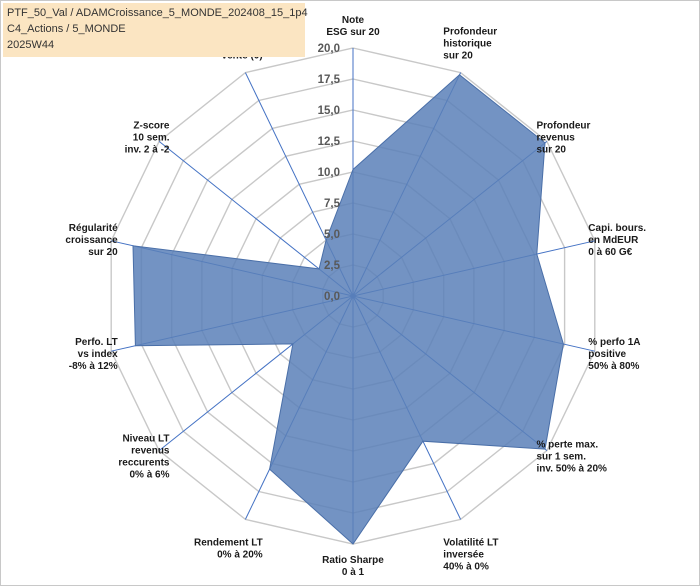 The image size is (700, 586). What do you see at coordinates (144, 463) in the screenshot?
I see `axis-label-line: reccurents` at bounding box center [144, 463].